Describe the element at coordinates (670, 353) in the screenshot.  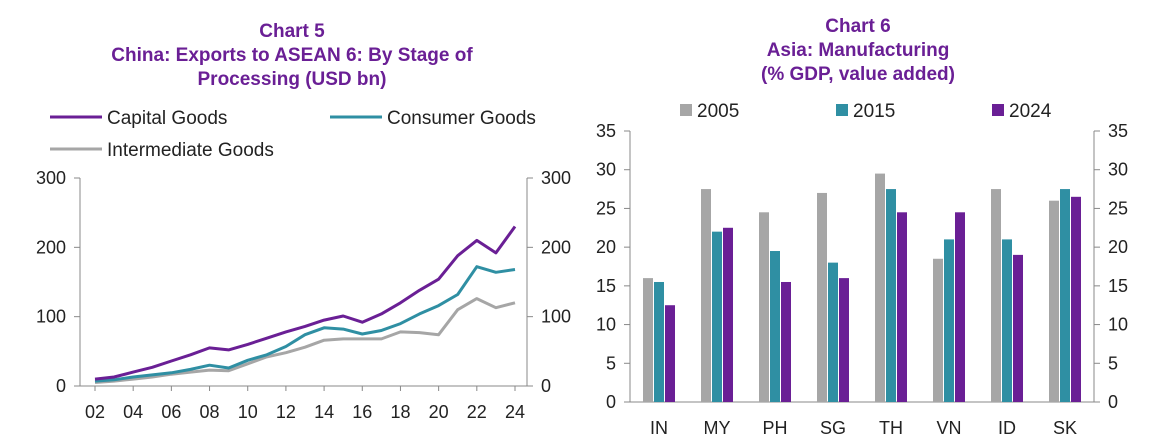
I see `bar-in-2024` at that location.